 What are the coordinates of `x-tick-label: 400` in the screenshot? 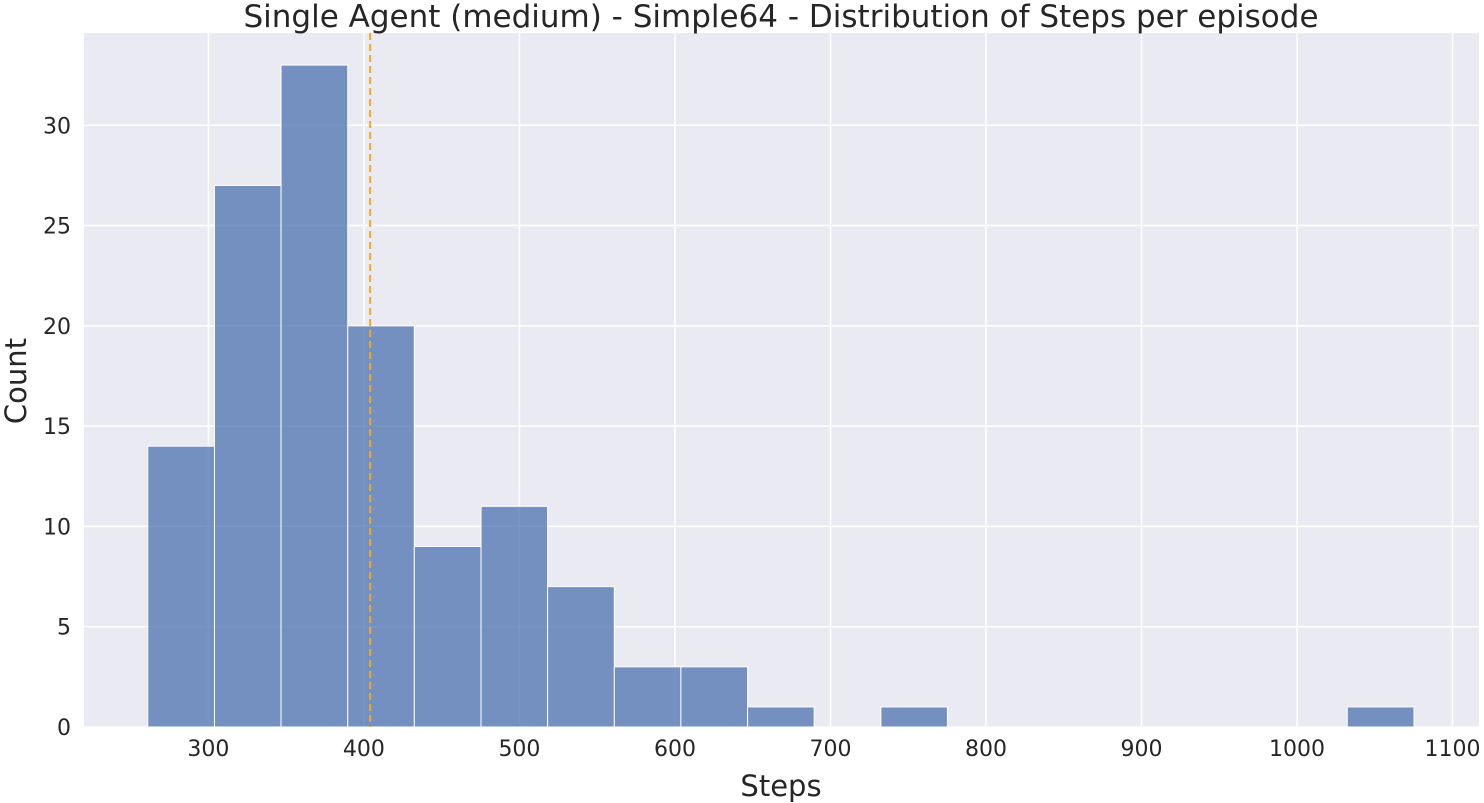 It's located at (364, 749).